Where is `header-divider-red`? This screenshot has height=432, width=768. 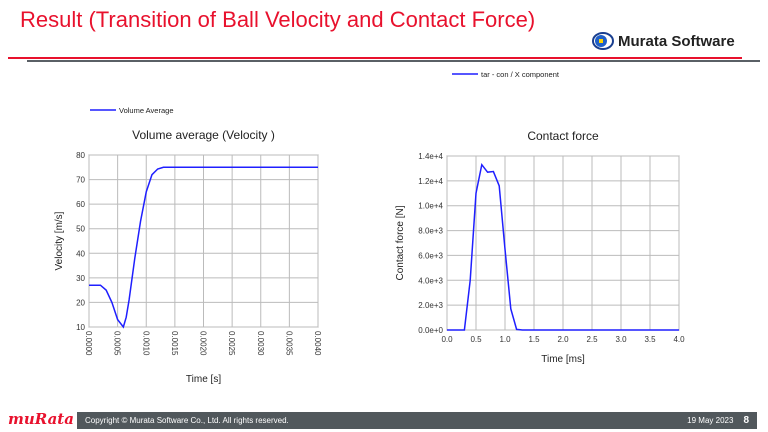 header-divider-red is located at coordinates (375, 58).